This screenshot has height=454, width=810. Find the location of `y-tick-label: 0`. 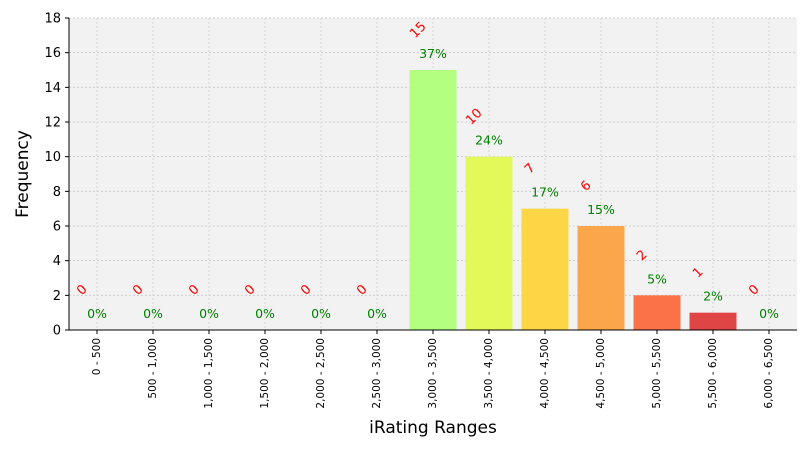

y-tick-label: 0 is located at coordinates (57, 331).